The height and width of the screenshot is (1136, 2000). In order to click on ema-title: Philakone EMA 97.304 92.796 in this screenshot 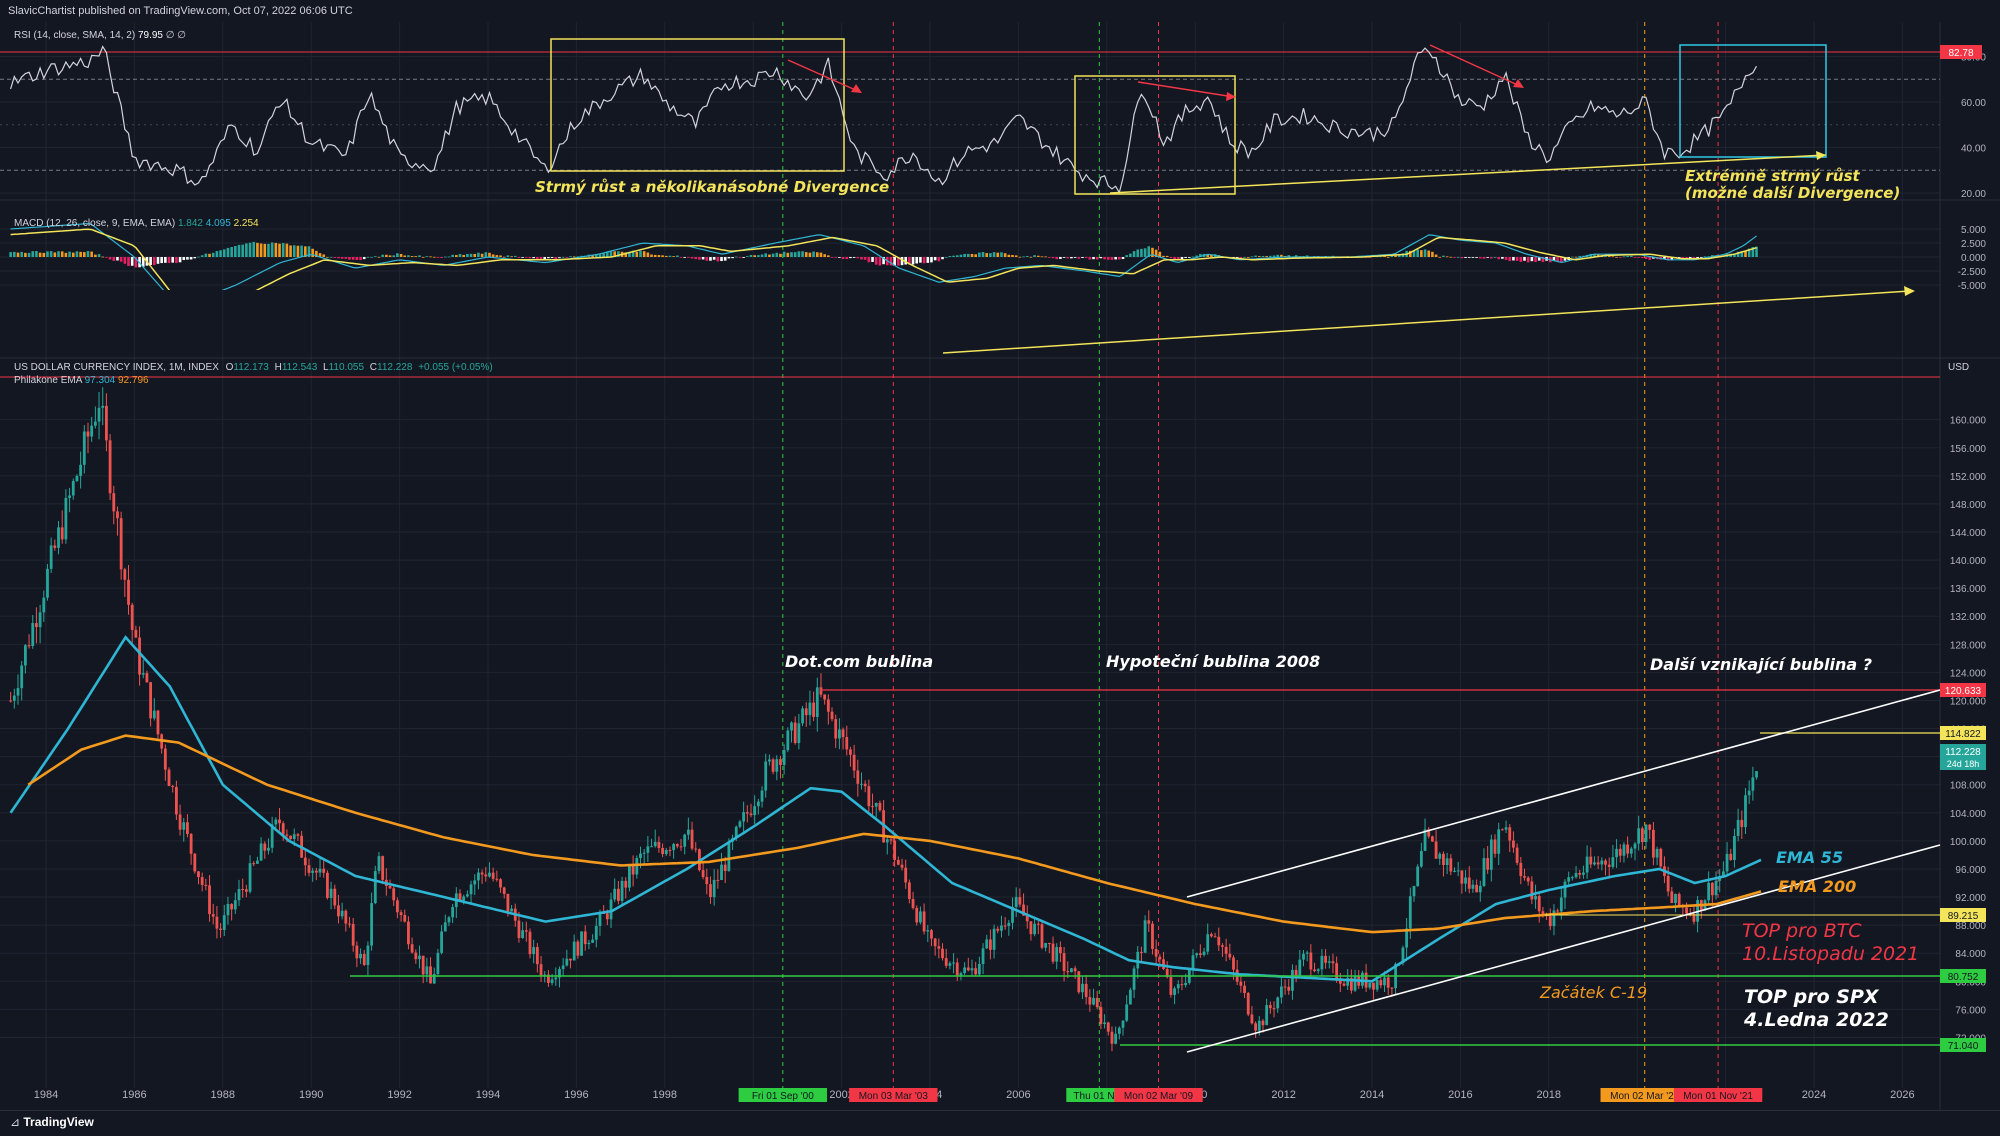, I will do `click(81, 380)`.